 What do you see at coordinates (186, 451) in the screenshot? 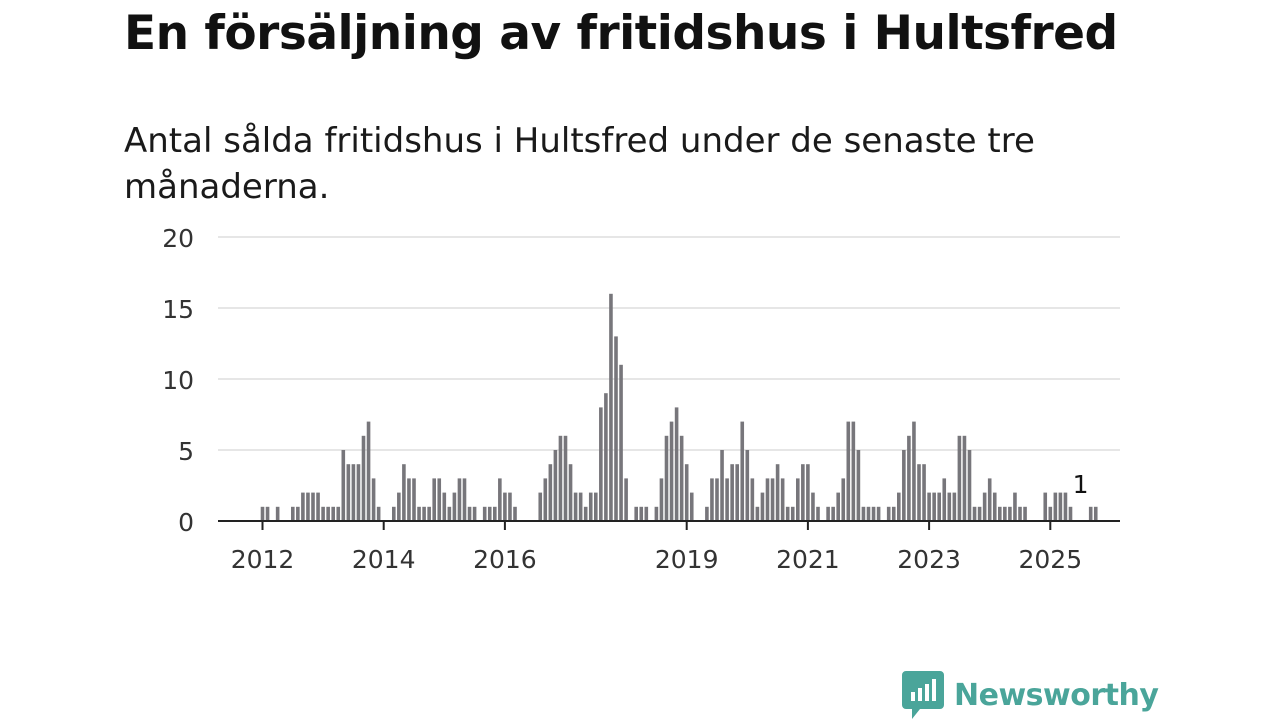
I see `y-tick-label: 5` at bounding box center [186, 451].